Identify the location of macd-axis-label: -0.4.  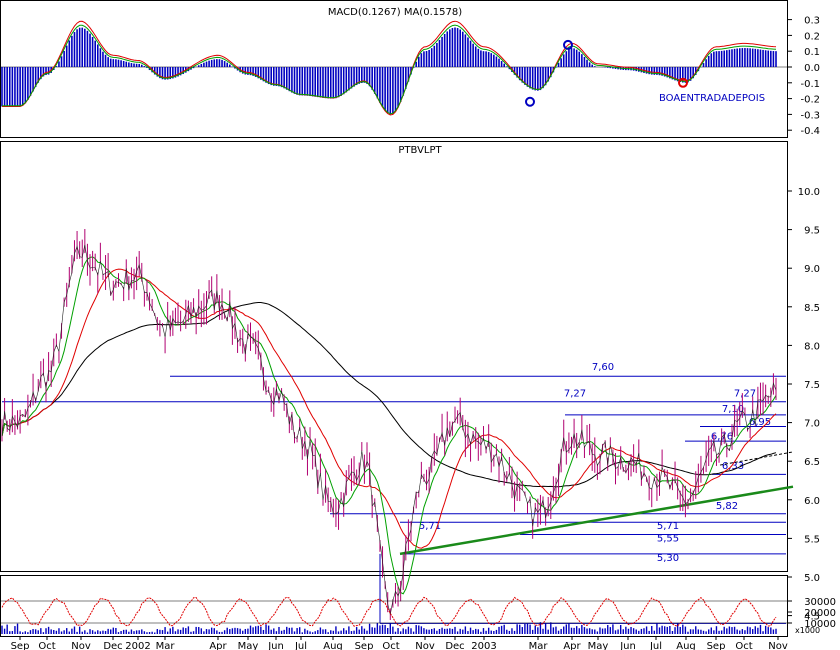
(810, 131).